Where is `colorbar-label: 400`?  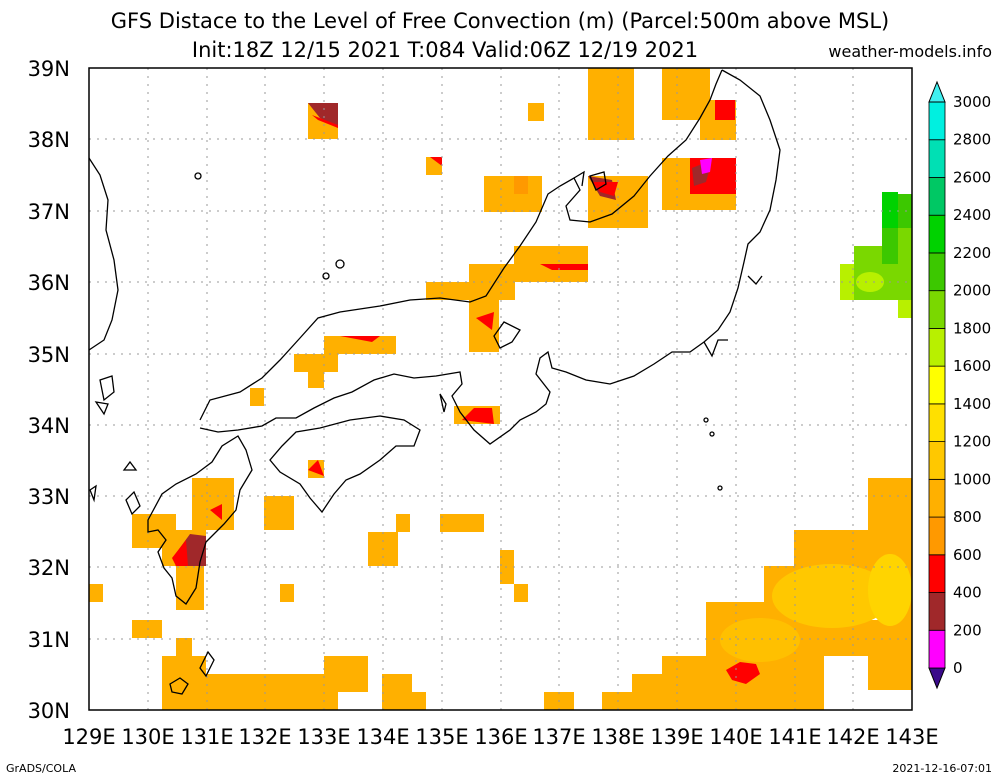
colorbar-label: 400 is located at coordinates (967, 593).